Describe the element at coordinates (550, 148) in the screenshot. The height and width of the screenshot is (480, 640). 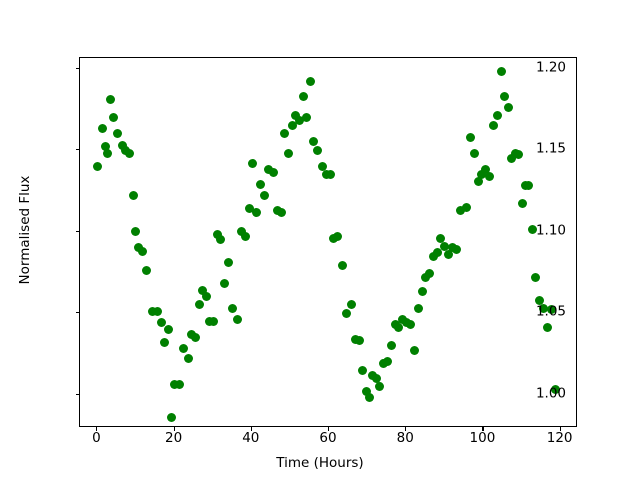
I see `y-tick-label: 1.15` at that location.